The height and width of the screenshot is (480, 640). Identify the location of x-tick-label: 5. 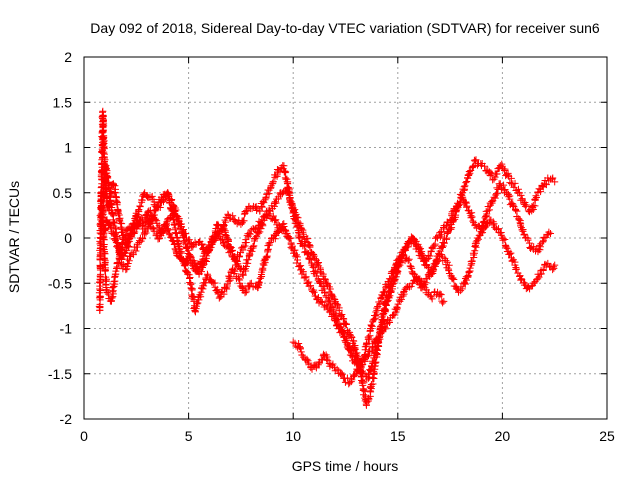
(189, 436).